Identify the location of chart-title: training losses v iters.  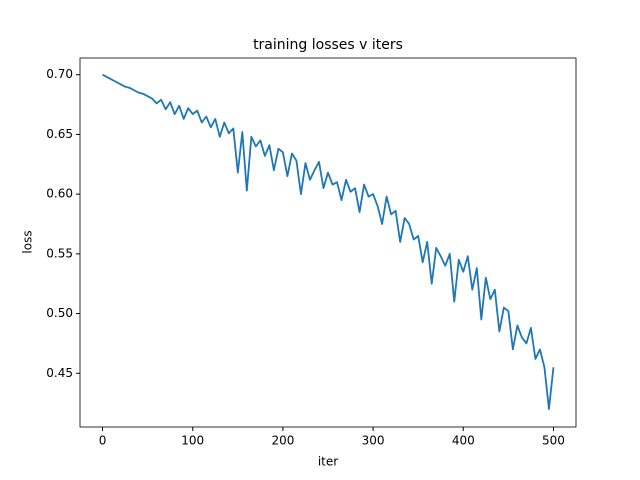
(328, 45).